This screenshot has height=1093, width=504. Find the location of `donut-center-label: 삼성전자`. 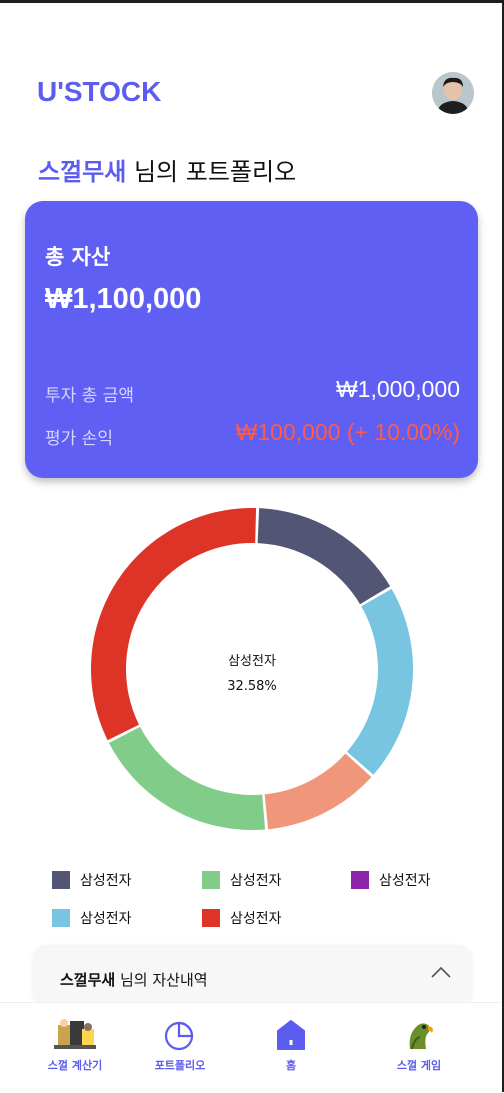

donut-center-label: 삼성전자 is located at coordinates (252, 661).